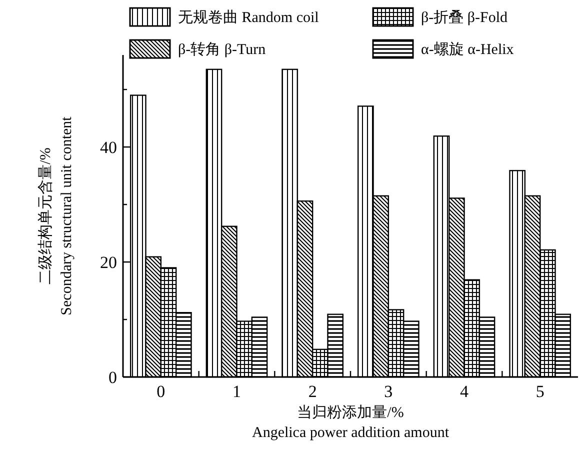  Describe the element at coordinates (248, 17) in the screenshot. I see `legend-label: 无规卷曲 Random coil` at that location.